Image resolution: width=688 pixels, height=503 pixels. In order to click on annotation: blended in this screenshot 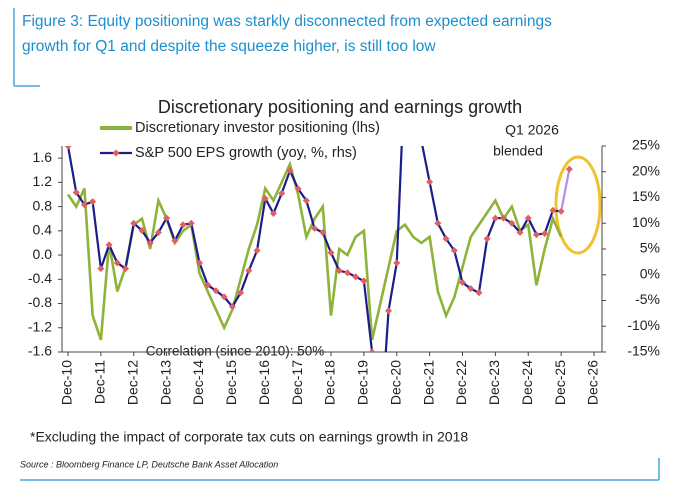, I will do `click(518, 151)`.